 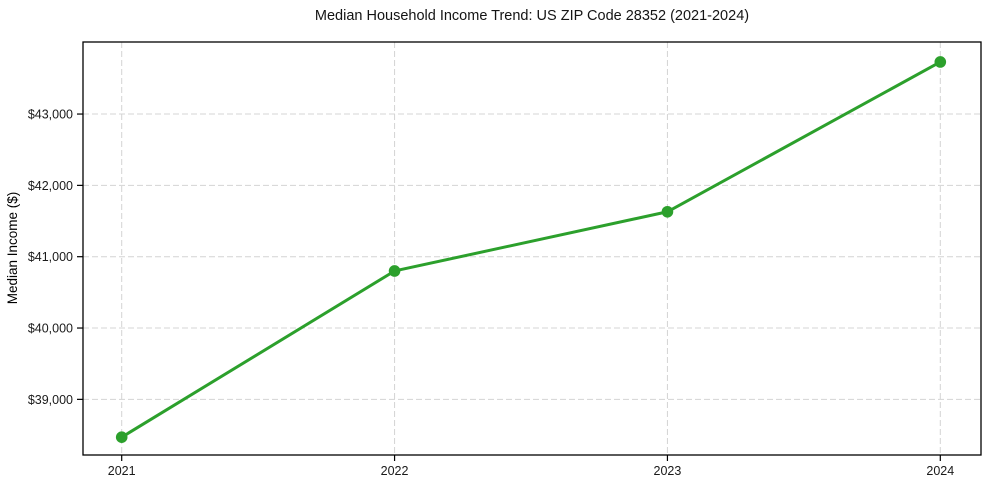 What do you see at coordinates (121, 437) in the screenshot?
I see `data-point-2021` at bounding box center [121, 437].